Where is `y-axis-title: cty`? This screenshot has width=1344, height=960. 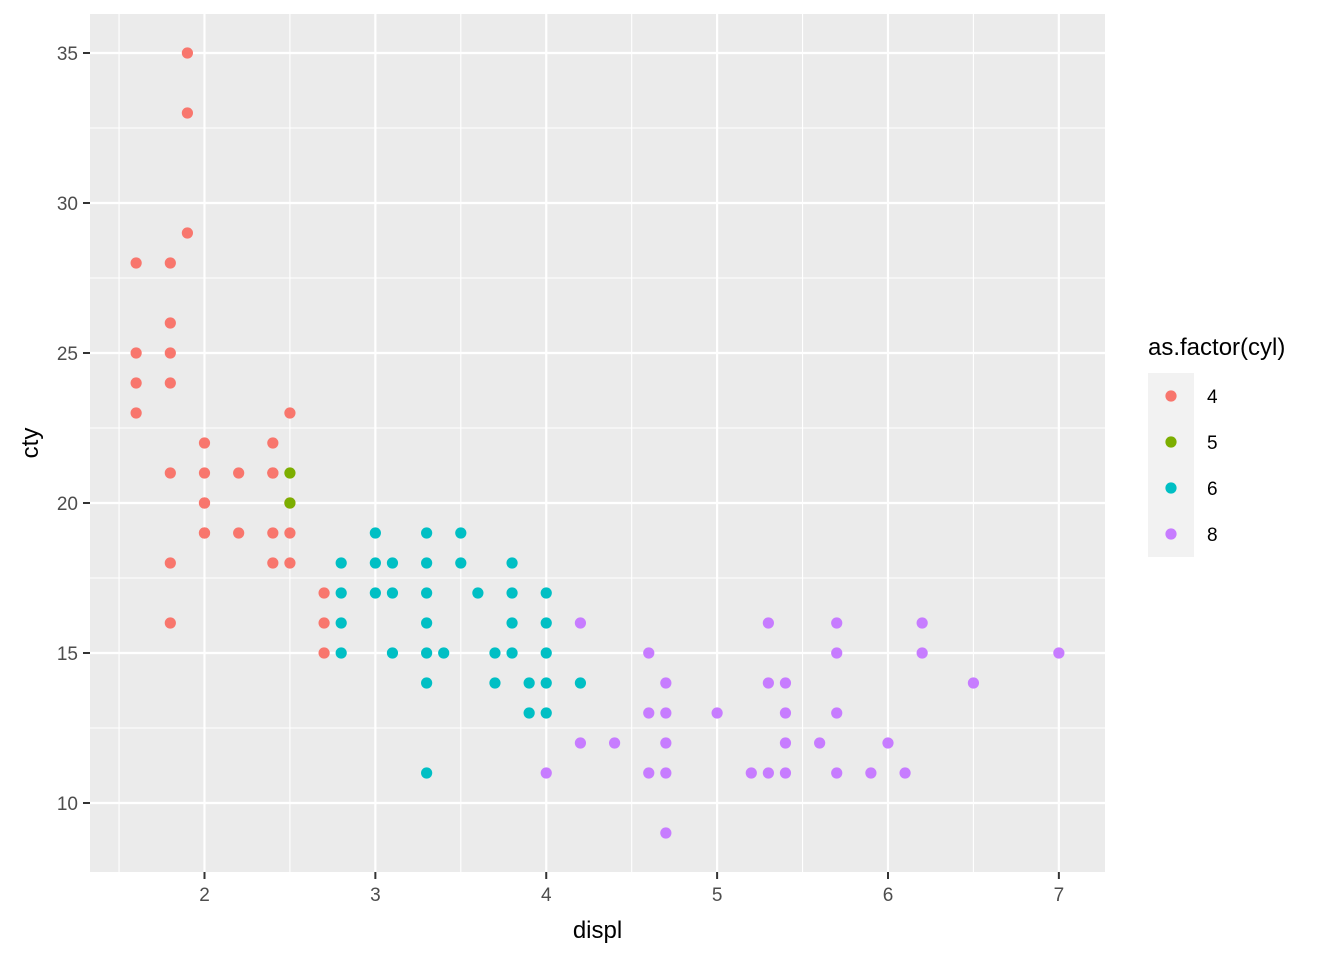
y-axis-title: cty is located at coordinates (30, 443).